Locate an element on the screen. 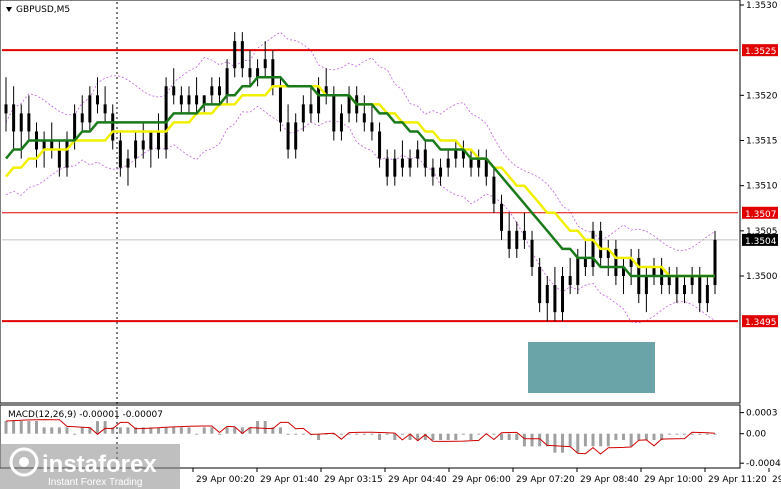  price-tick-label: 1.3515 is located at coordinates (762, 142).